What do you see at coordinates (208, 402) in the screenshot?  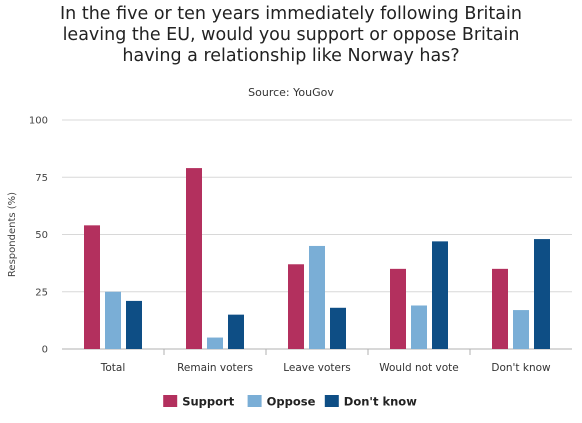 I see `legend-label: Support` at bounding box center [208, 402].